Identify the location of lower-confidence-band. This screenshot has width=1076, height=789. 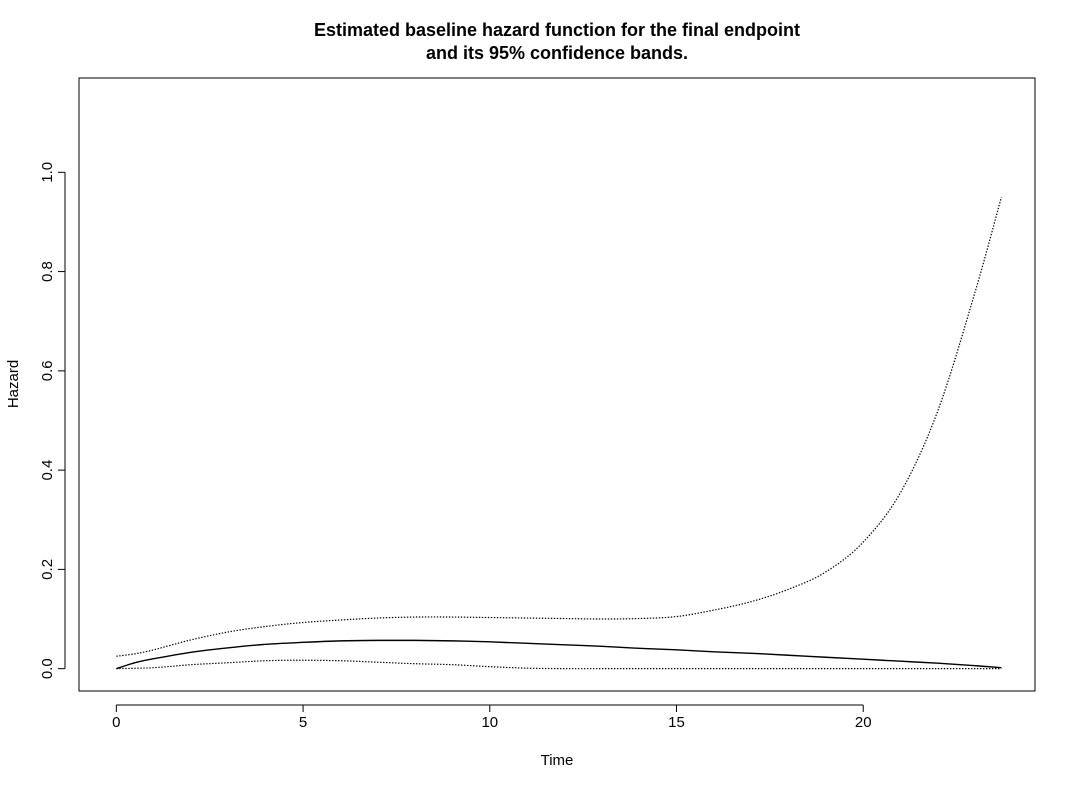
(559, 664).